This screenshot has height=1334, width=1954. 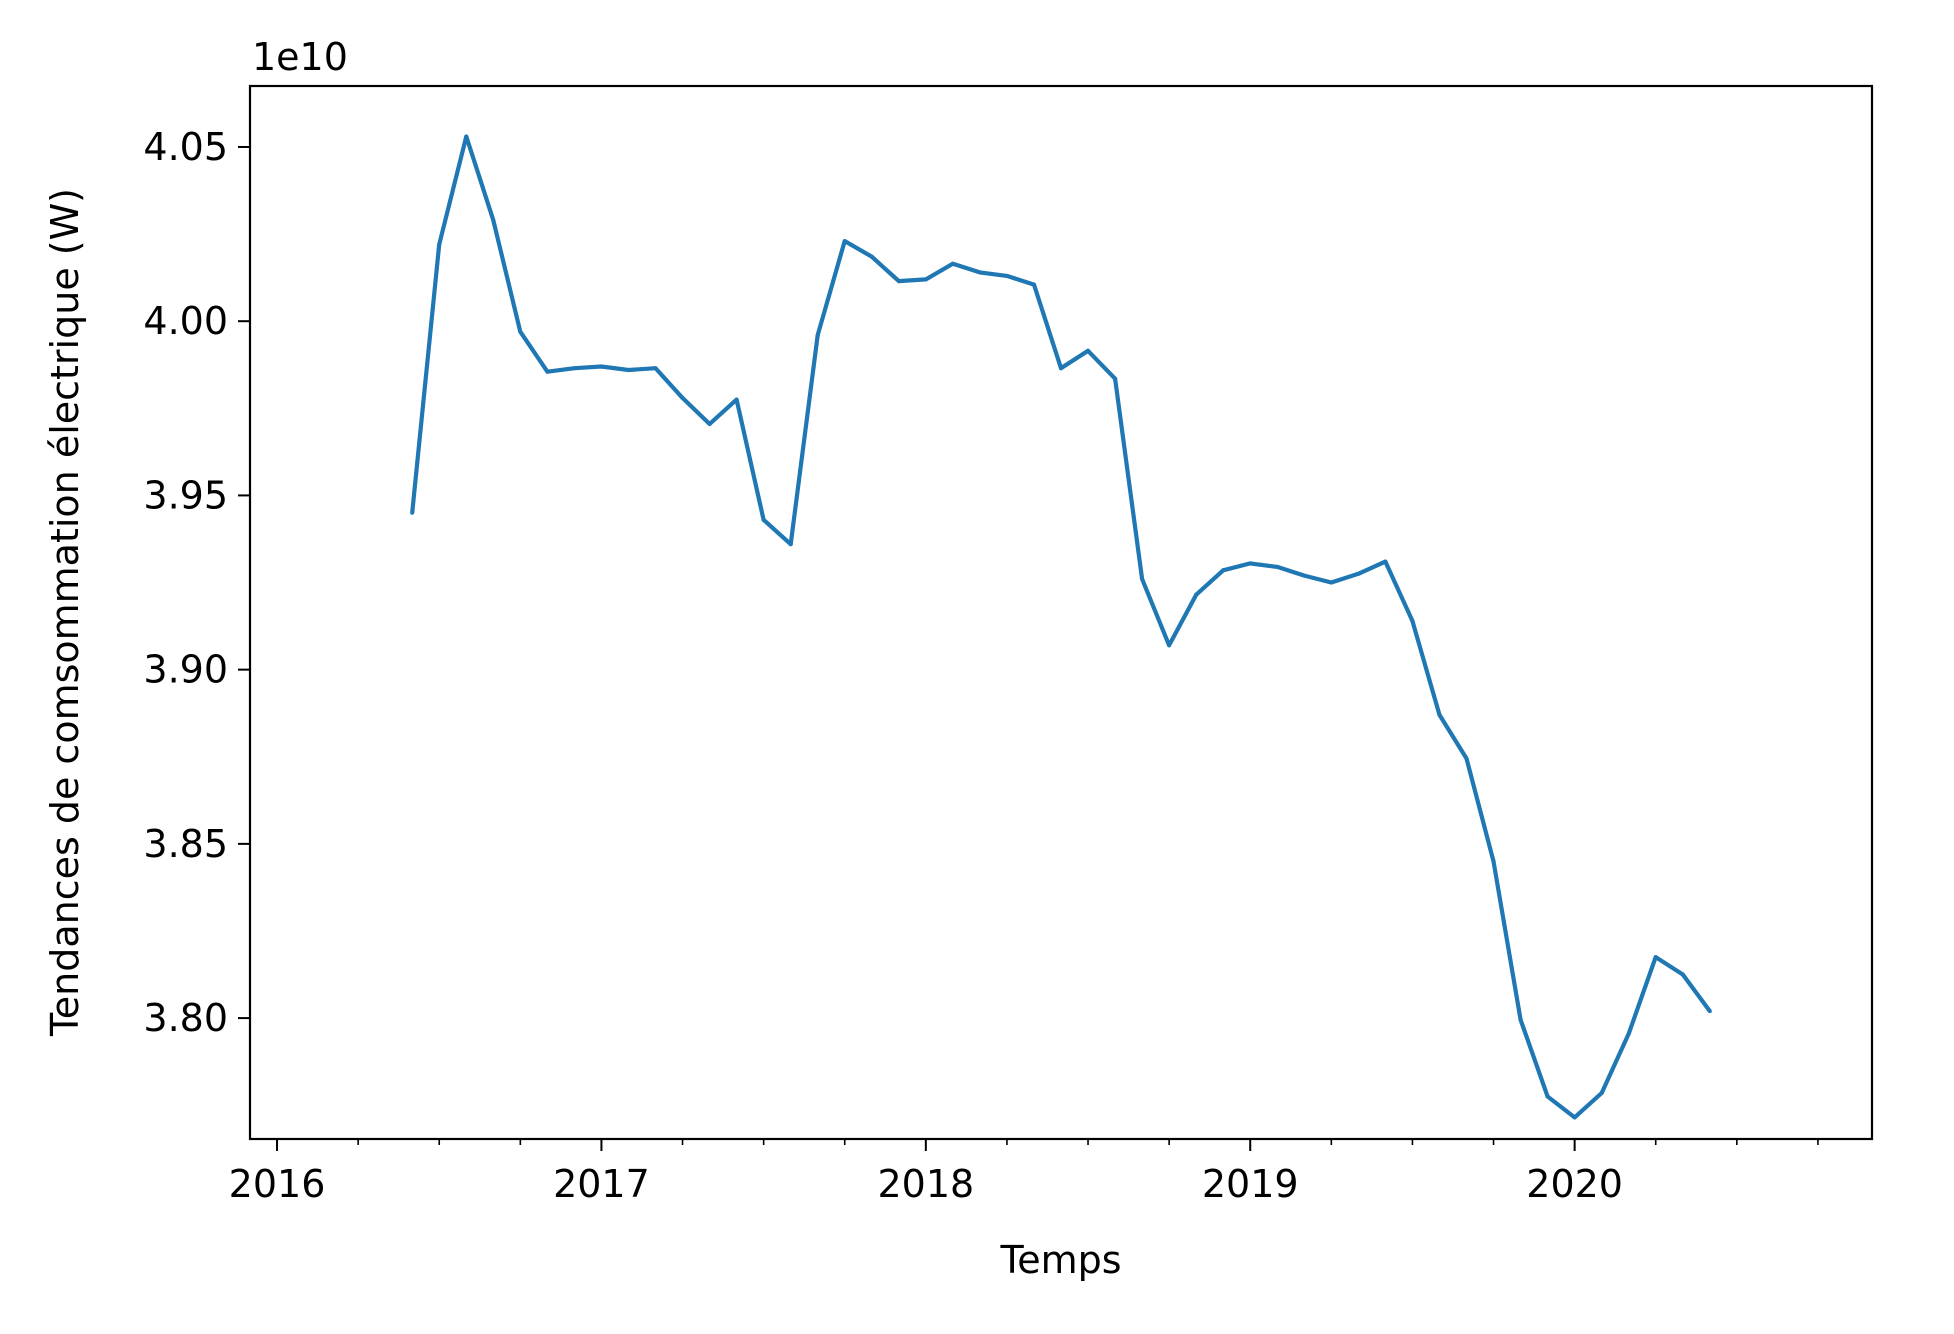 What do you see at coordinates (65, 612) in the screenshot?
I see `y-axis-title: Tendances de comsommation électrique (W)` at bounding box center [65, 612].